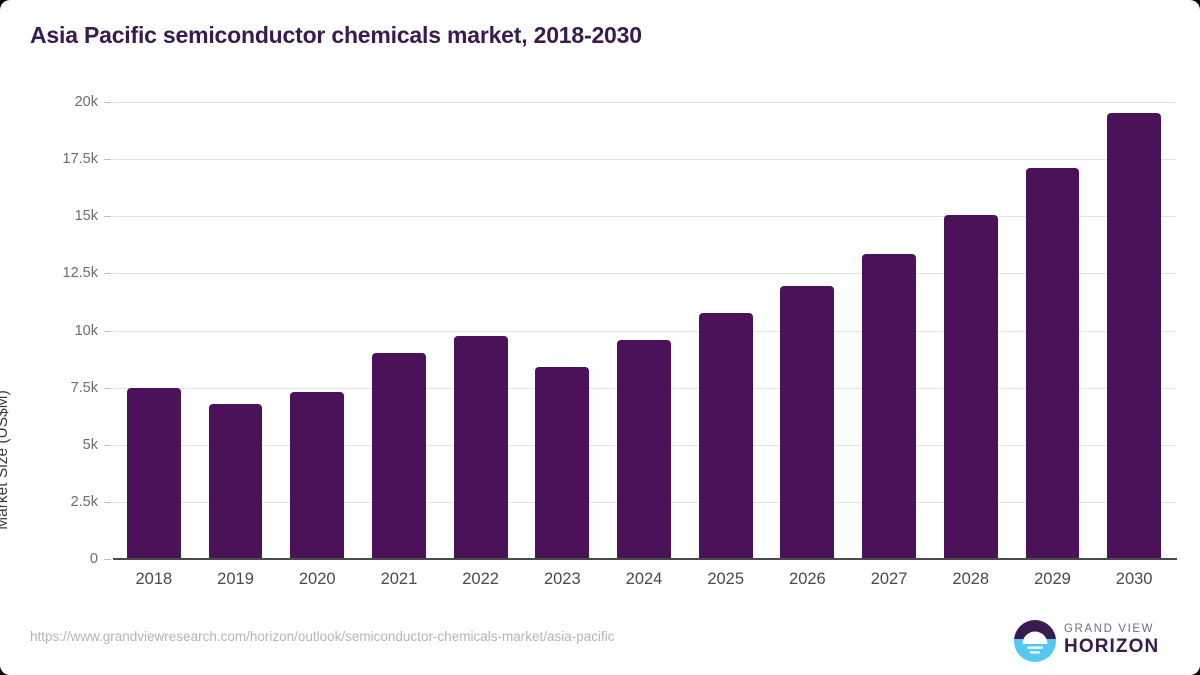  What do you see at coordinates (644, 449) in the screenshot?
I see `bar-2024` at bounding box center [644, 449].